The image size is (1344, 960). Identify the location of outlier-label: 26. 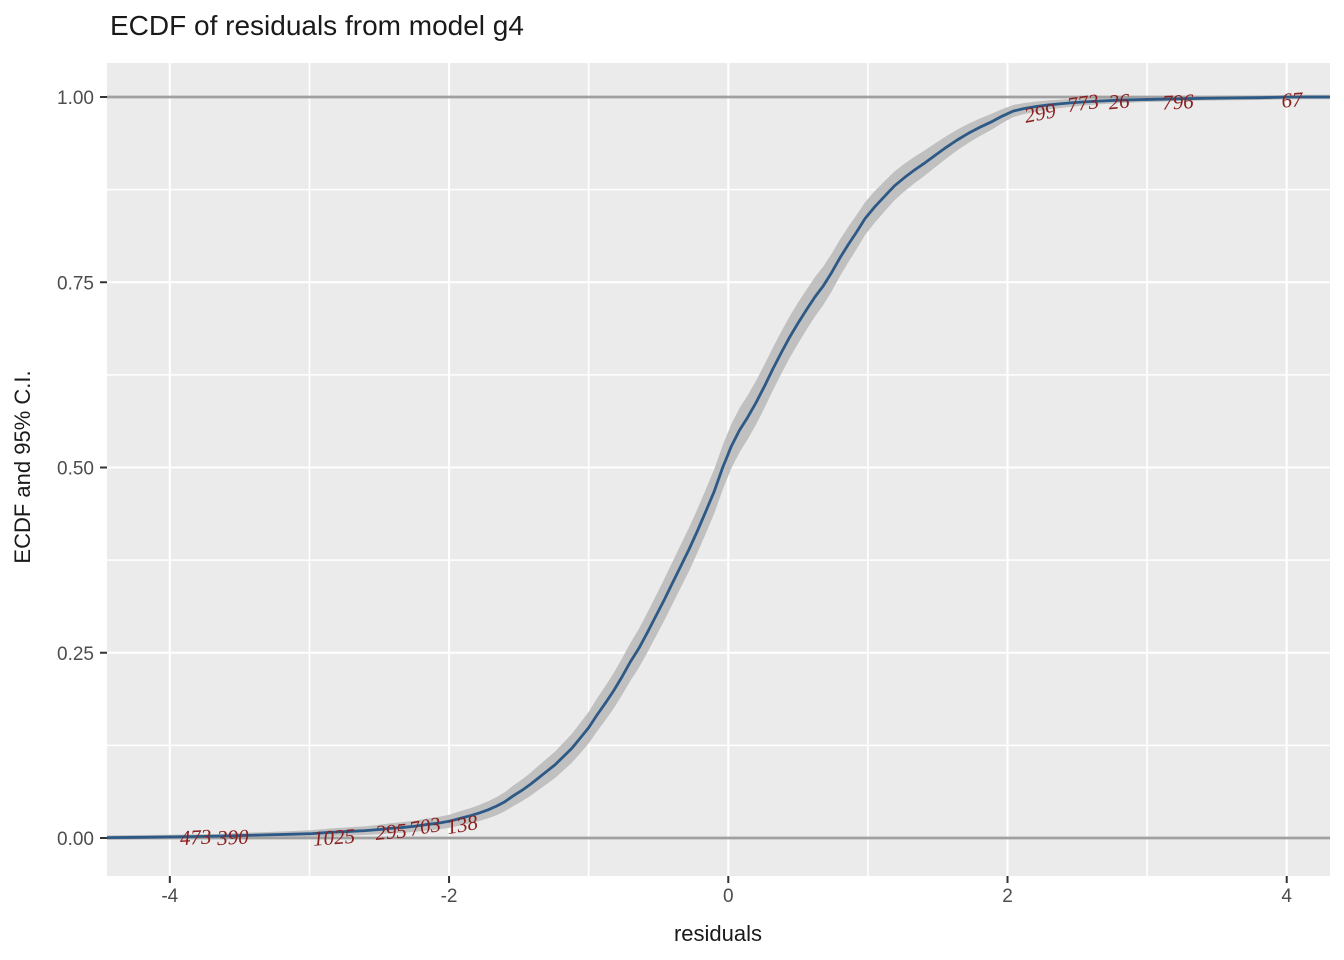
(1120, 102).